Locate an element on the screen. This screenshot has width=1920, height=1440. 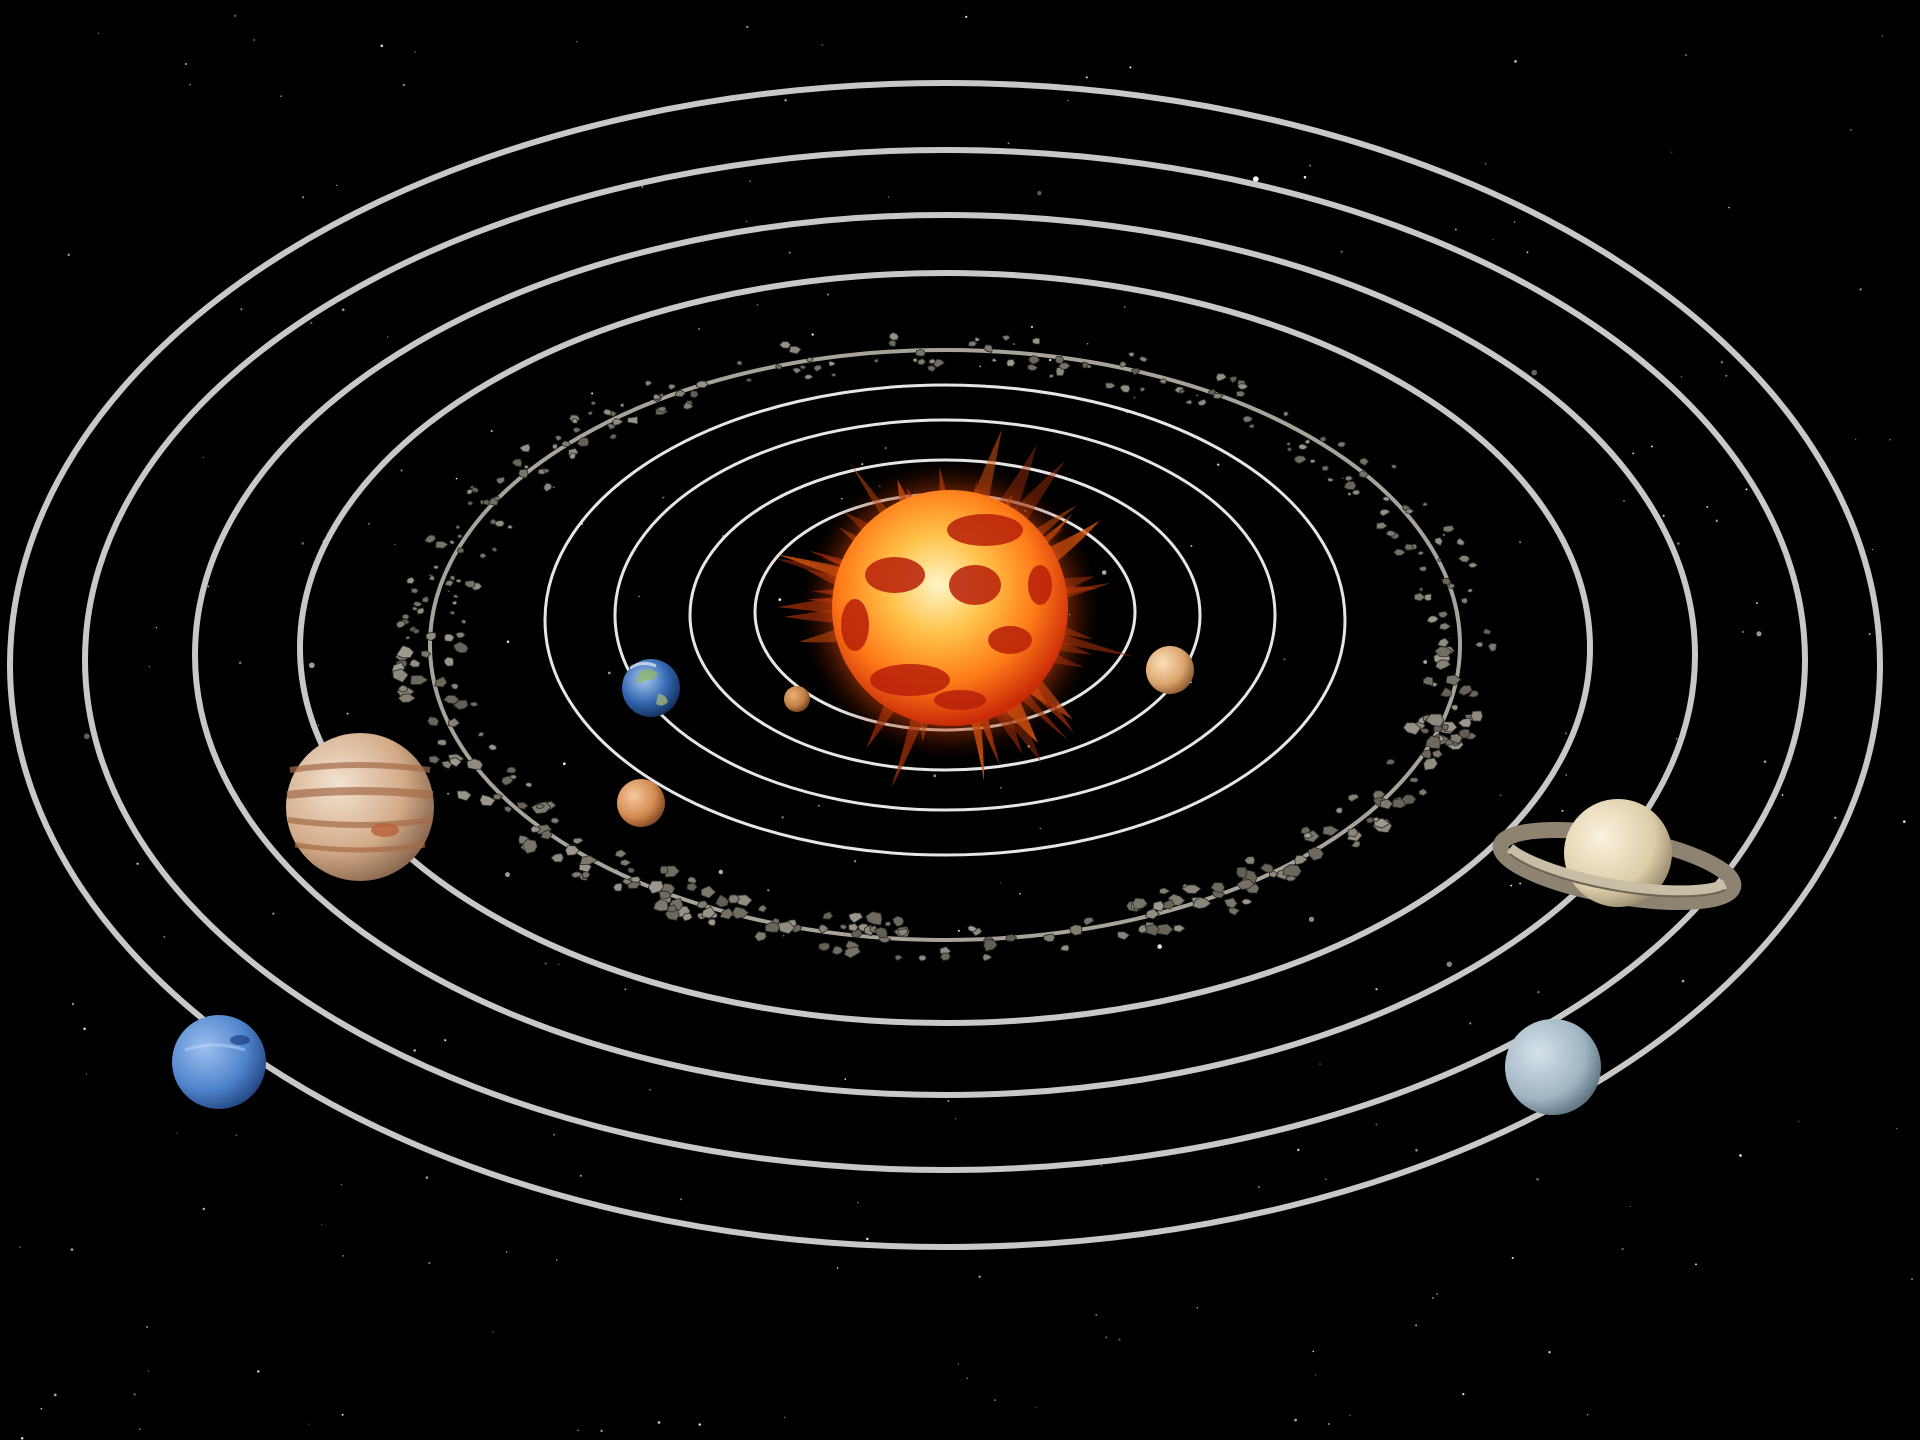
mercury is located at coordinates (797, 699).